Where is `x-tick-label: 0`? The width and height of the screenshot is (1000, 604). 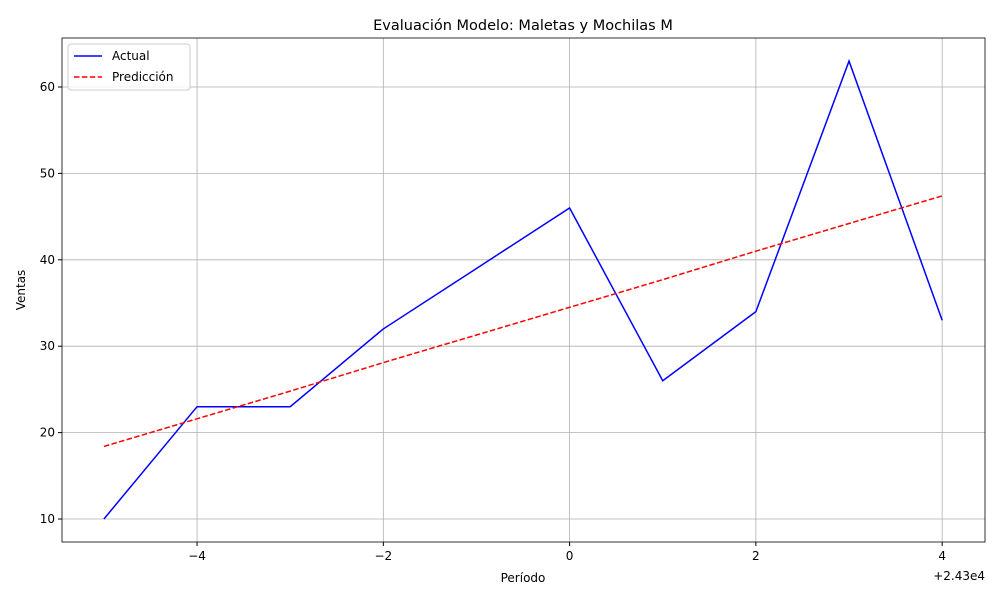 x-tick-label: 0 is located at coordinates (570, 556).